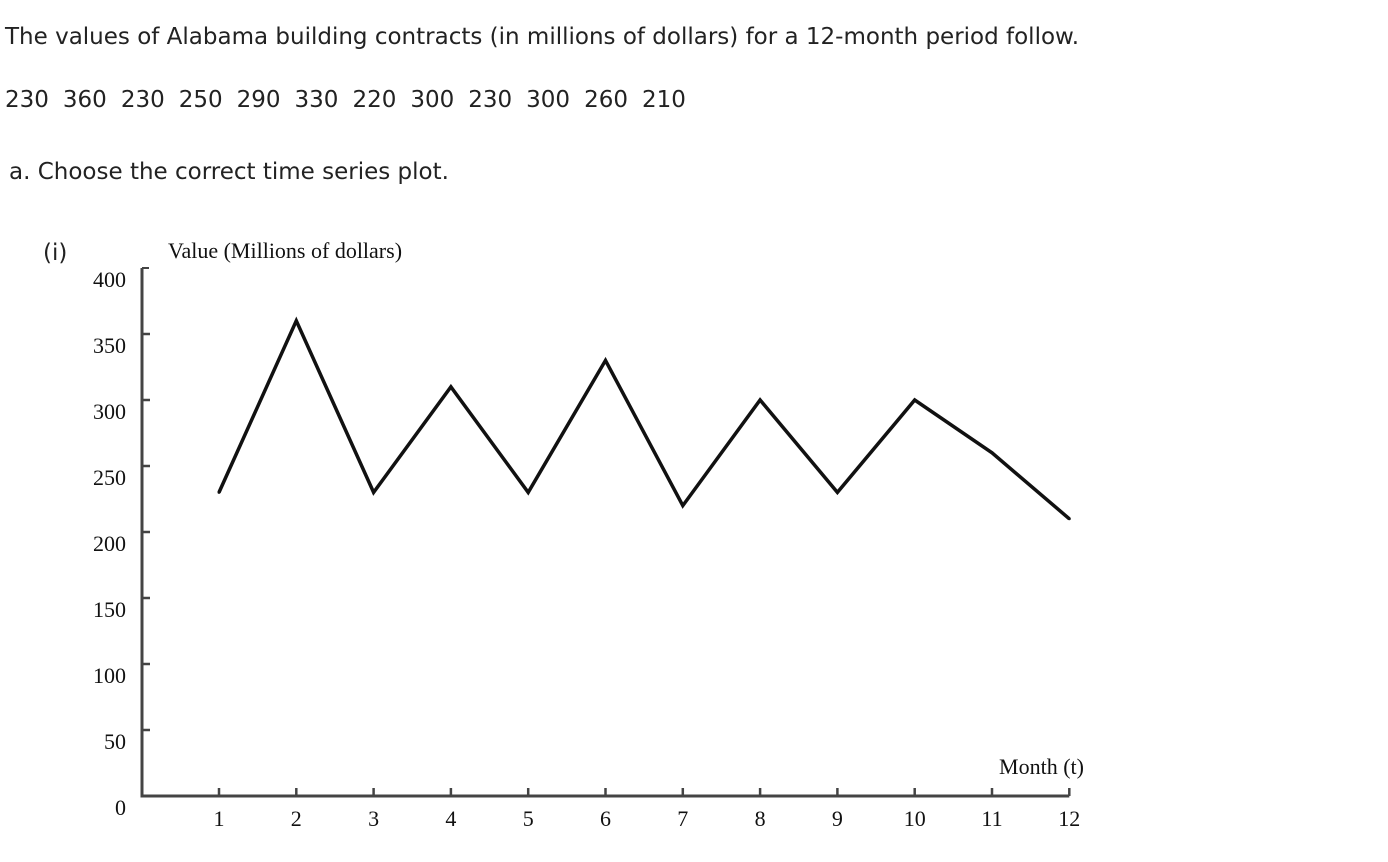 The height and width of the screenshot is (862, 1388). Describe the element at coordinates (373, 818) in the screenshot. I see `x-tick-label: 3` at that location.